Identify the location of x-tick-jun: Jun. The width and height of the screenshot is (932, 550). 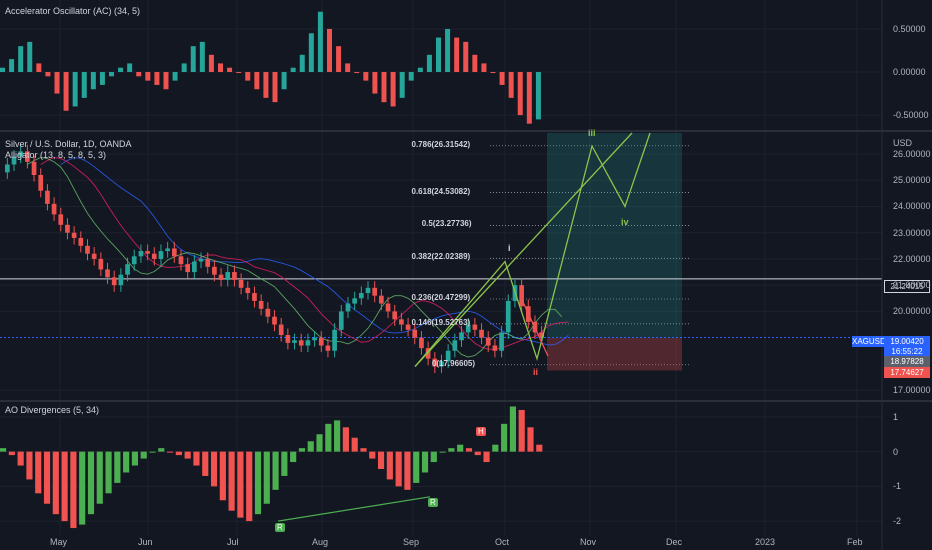
(145, 542).